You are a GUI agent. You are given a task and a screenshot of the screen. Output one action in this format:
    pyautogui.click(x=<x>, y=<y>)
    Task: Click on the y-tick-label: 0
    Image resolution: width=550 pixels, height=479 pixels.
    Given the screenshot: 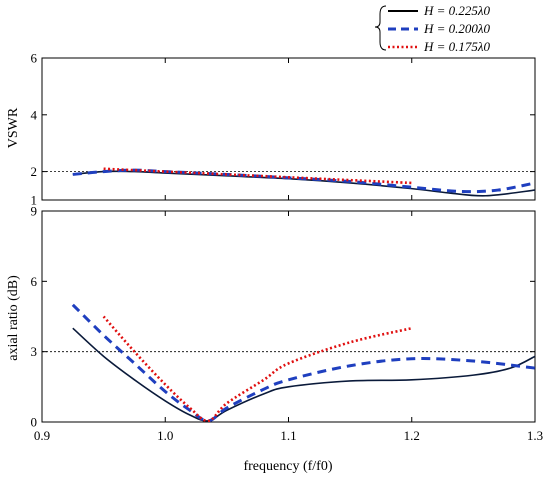 What is the action you would take?
    pyautogui.click(x=34, y=422)
    